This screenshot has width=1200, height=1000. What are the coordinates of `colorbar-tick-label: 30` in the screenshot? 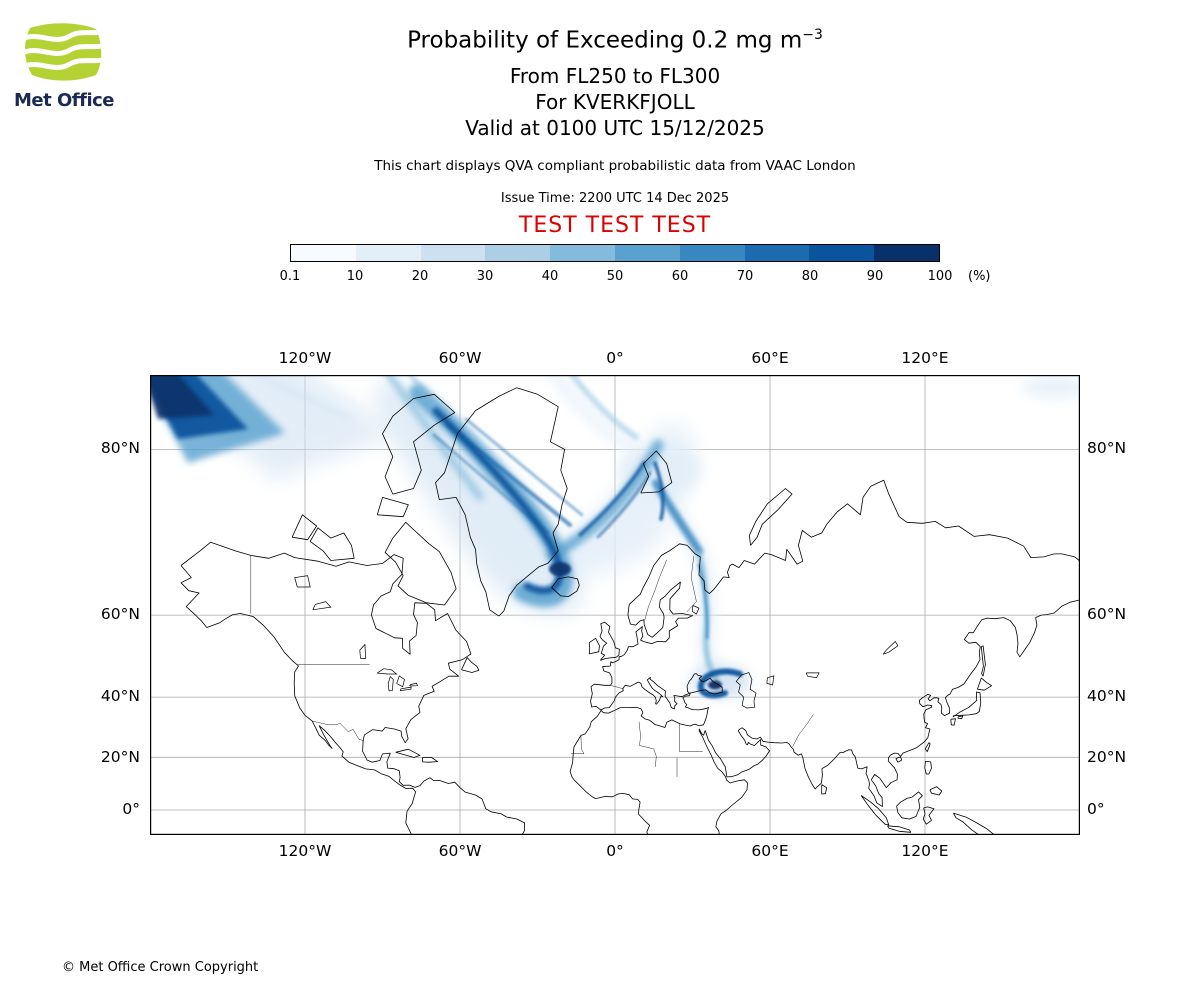 It's located at (485, 276).